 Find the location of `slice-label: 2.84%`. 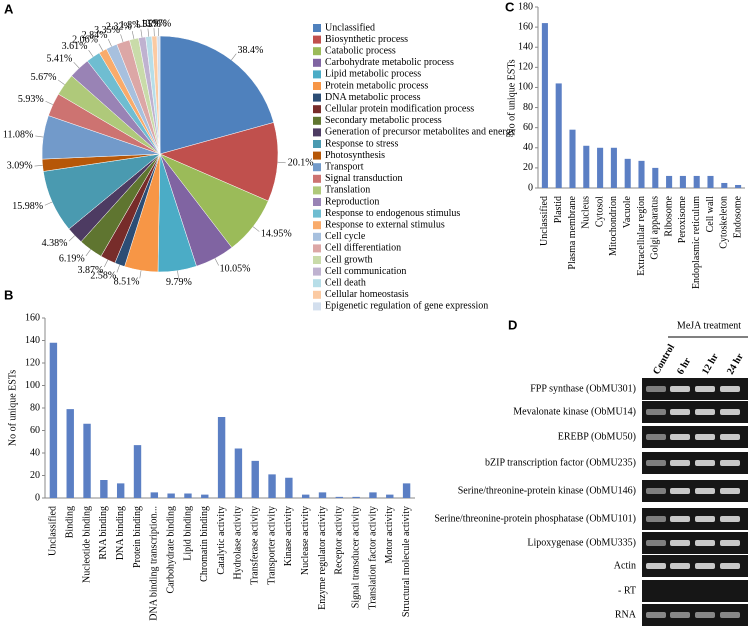

slice-label: 2.84% is located at coordinates (95, 35).